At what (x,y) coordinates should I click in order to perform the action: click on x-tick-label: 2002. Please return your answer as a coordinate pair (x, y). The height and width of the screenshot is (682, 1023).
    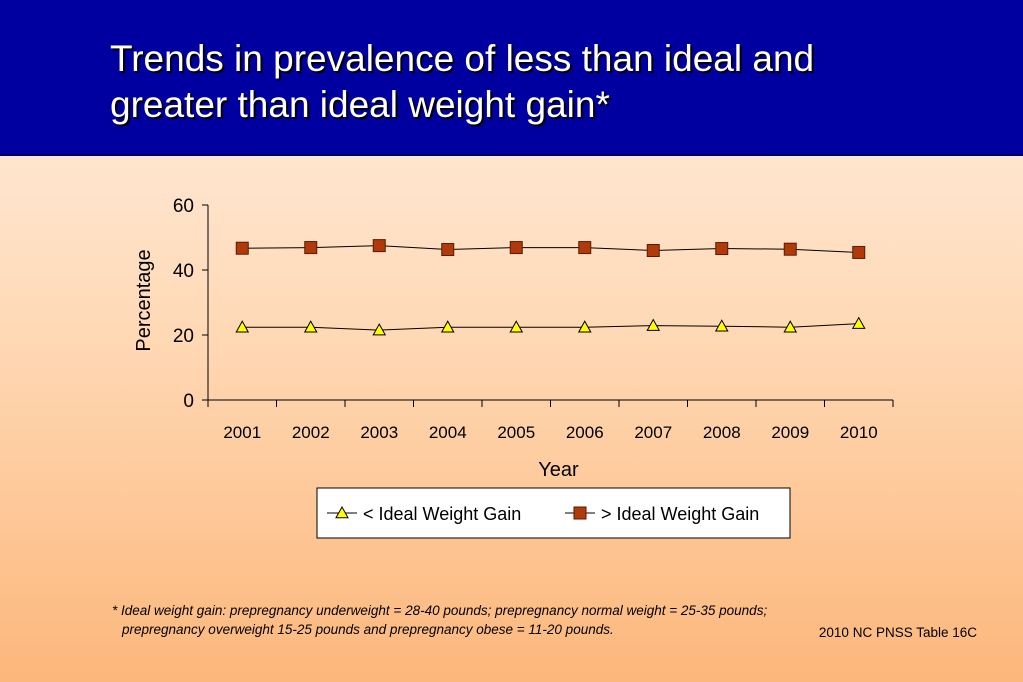
    Looking at the image, I should click on (311, 432).